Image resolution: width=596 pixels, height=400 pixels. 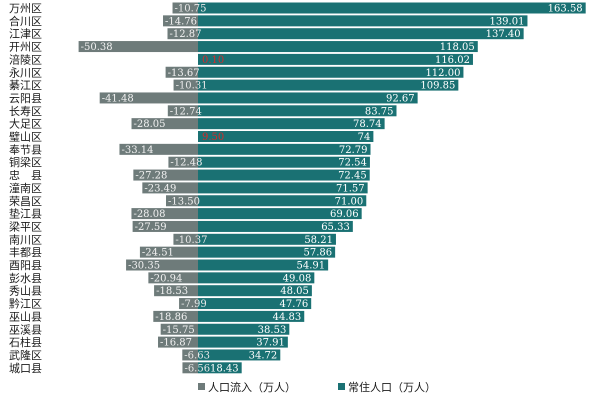 I want to click on resident-value-label: 37.91, so click(x=270, y=343).